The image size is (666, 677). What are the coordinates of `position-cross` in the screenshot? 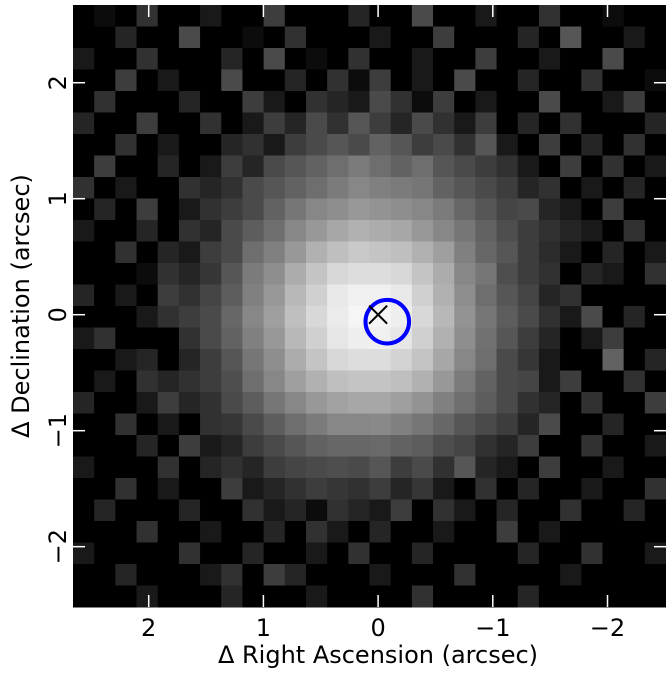 It's located at (378, 314).